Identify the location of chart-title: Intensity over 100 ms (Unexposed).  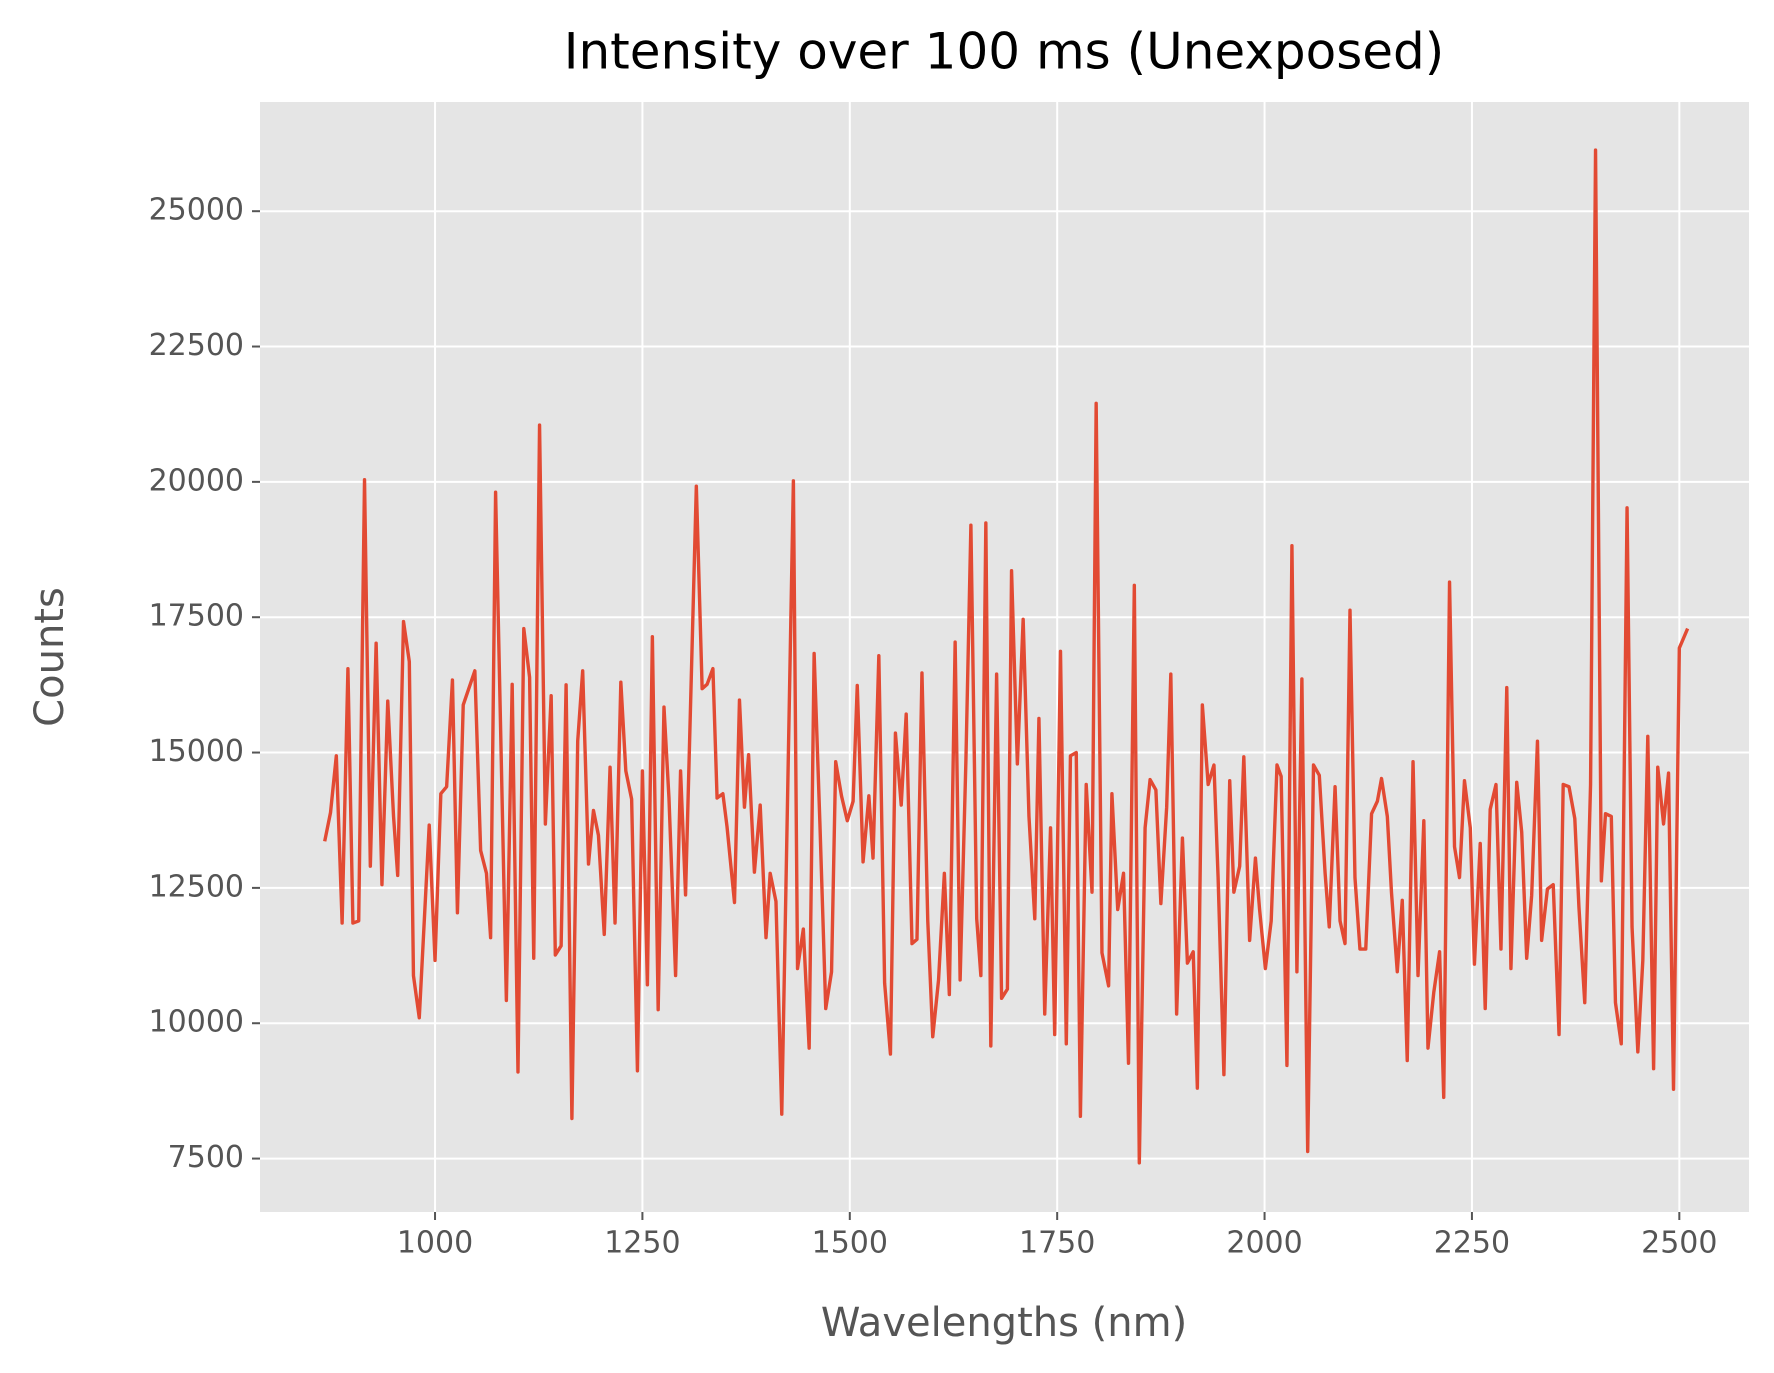
(1004, 52).